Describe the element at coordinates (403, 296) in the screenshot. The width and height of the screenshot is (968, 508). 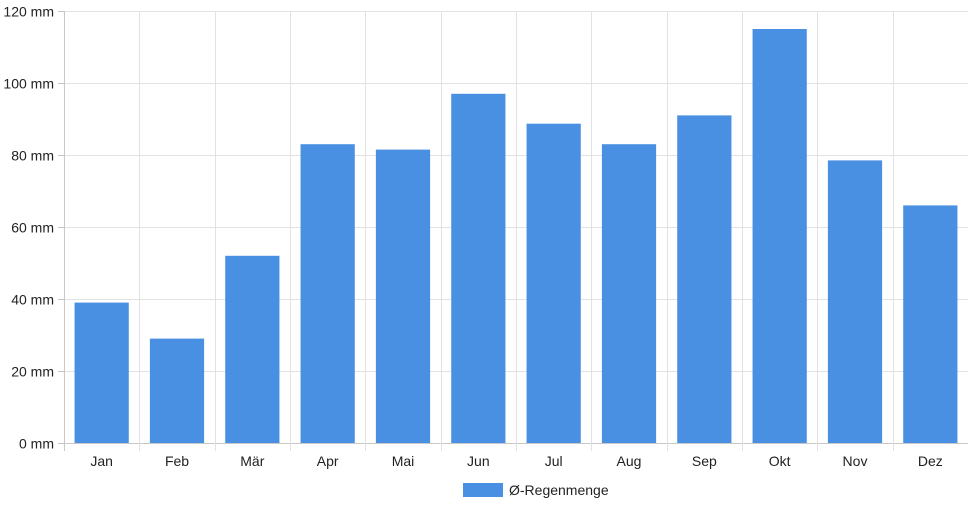
I see `bar-mai` at that location.